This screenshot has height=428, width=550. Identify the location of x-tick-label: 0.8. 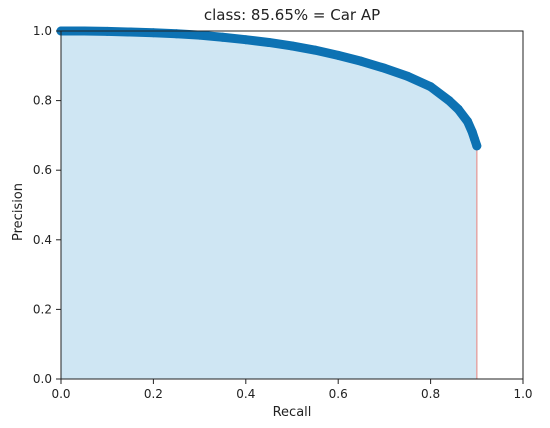
(430, 394).